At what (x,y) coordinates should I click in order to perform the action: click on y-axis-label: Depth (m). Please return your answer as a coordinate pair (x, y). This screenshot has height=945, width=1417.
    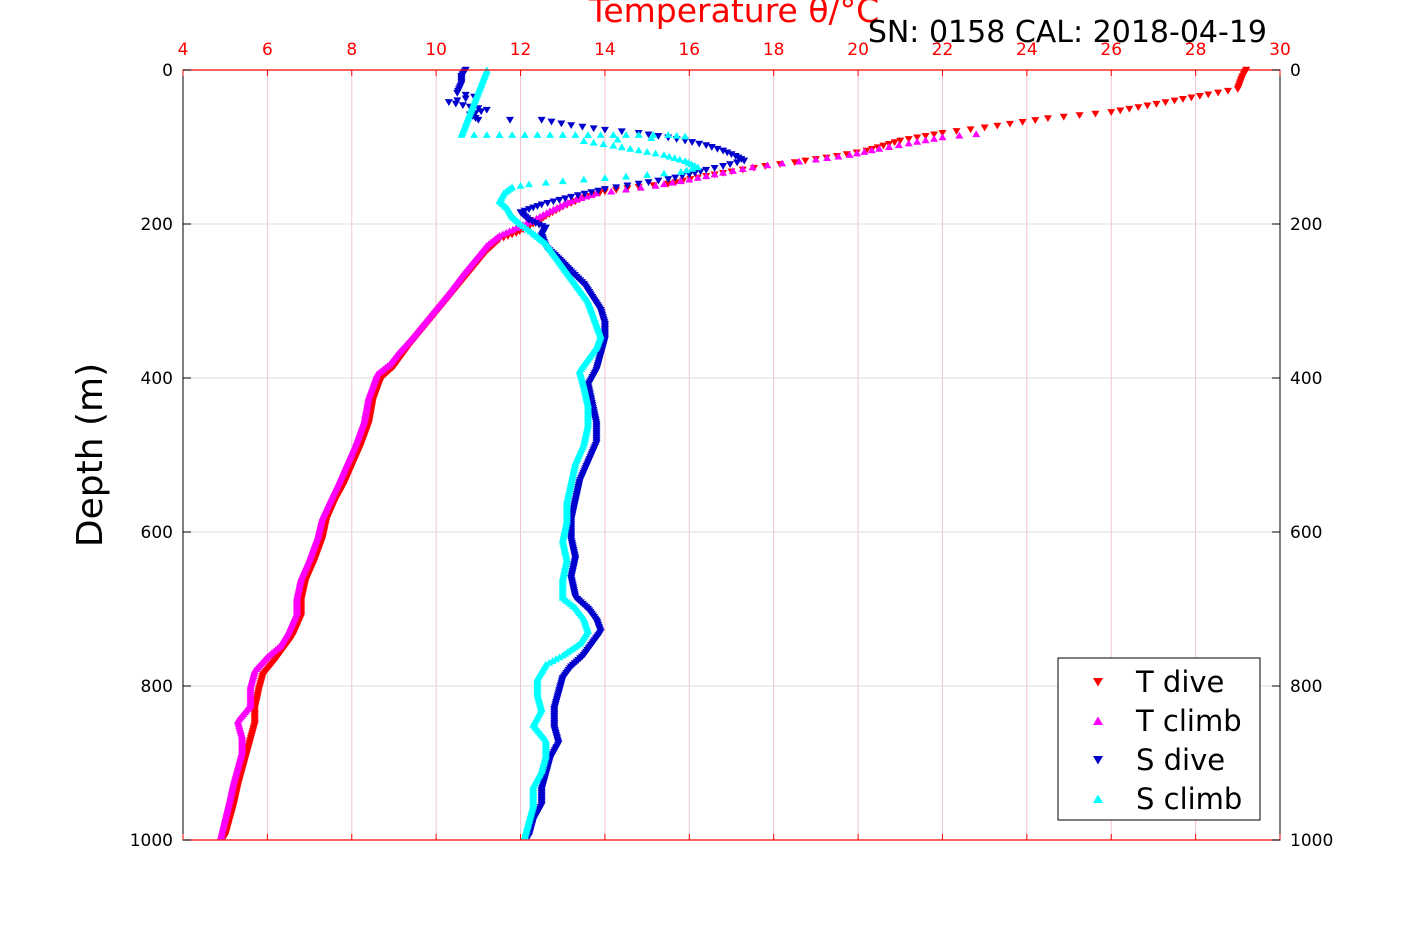
    Looking at the image, I should click on (90, 455).